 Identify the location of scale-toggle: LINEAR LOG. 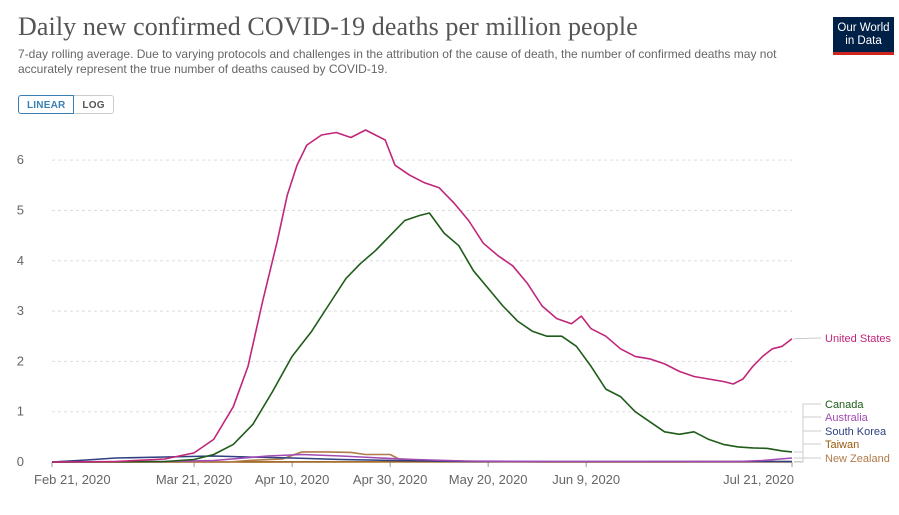
(66, 104).